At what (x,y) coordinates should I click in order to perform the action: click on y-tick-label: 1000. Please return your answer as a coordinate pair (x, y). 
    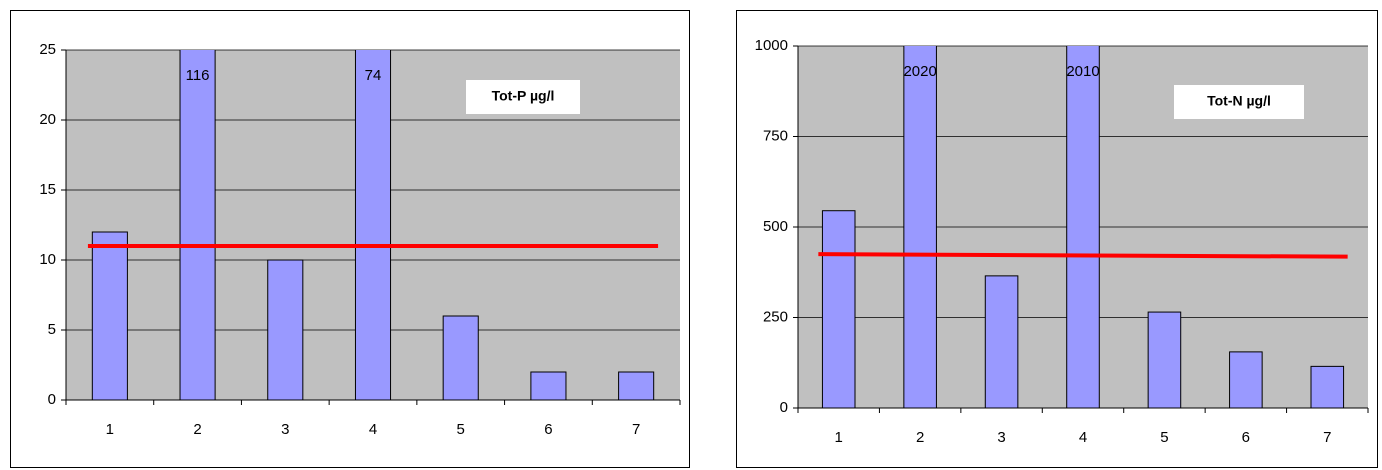
    Looking at the image, I should click on (771, 45).